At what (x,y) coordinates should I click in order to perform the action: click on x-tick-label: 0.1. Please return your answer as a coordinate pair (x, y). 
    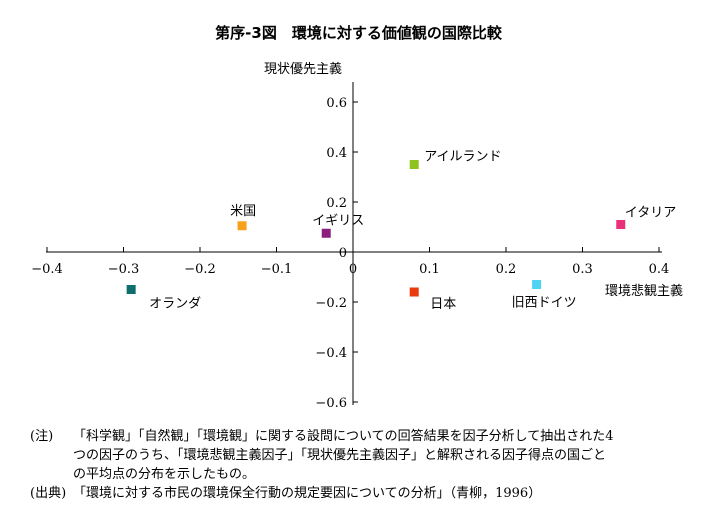
    Looking at the image, I should click on (429, 269).